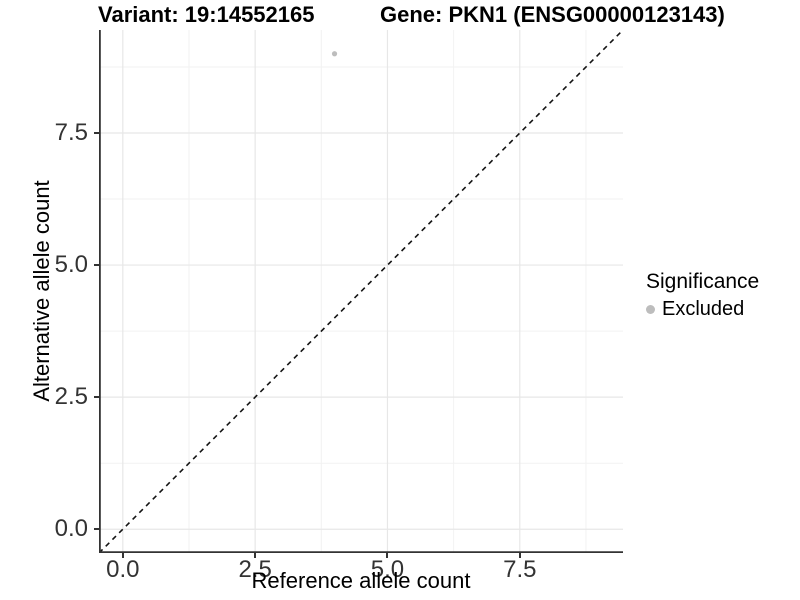 The width and height of the screenshot is (800, 600). I want to click on y-tick-label: 5.0, so click(71, 265).